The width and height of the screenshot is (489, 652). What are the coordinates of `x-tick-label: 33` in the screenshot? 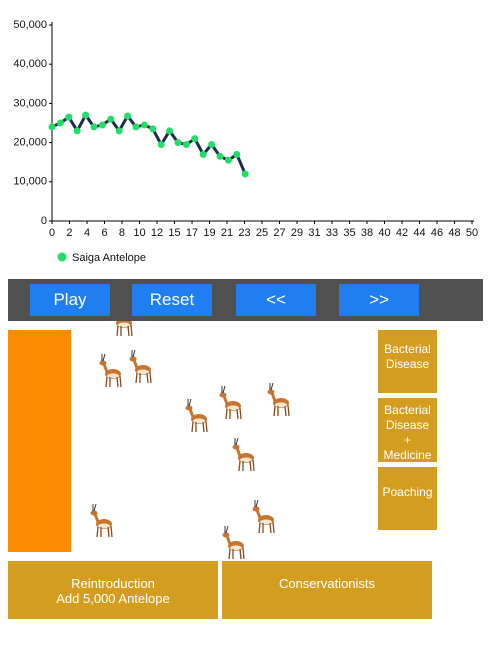 It's located at (332, 233).